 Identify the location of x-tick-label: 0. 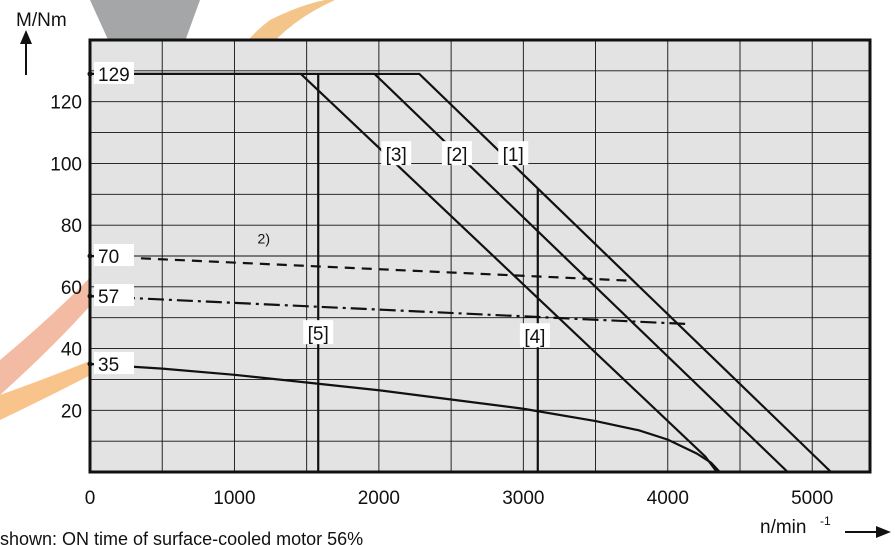
(90, 498).